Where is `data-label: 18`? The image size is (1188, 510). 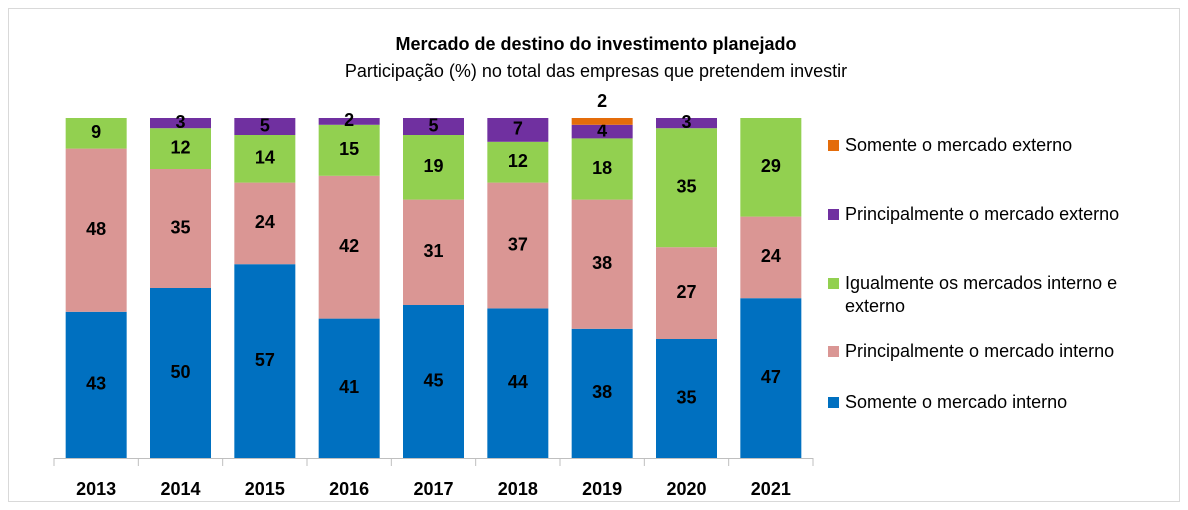 data-label: 18 is located at coordinates (602, 168).